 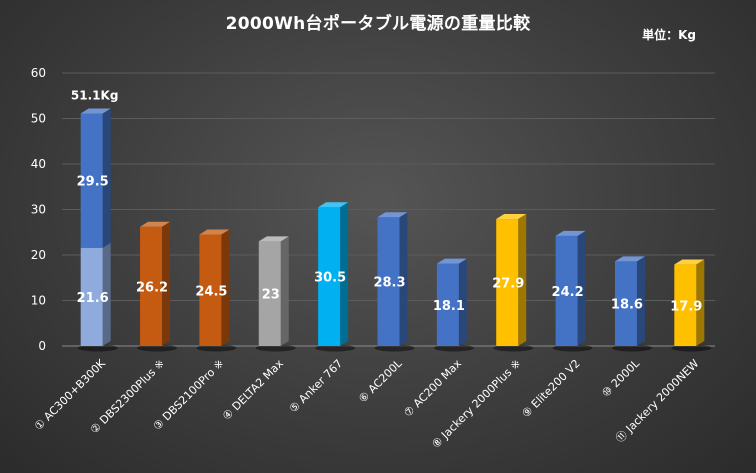 What do you see at coordinates (38, 73) in the screenshot?
I see `y-tick-label: 60` at bounding box center [38, 73].